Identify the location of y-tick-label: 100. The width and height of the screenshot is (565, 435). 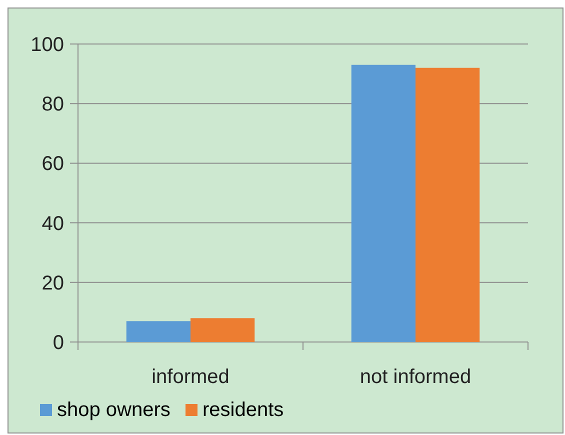
(47, 45).